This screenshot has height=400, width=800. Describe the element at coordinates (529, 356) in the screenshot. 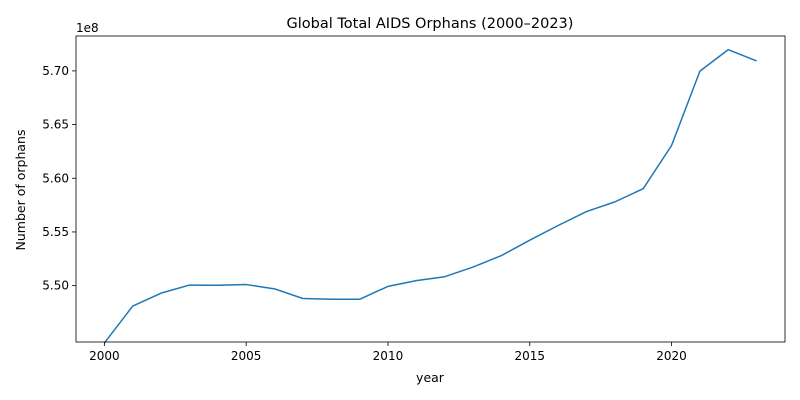

I see `x-tick-label: 2015` at that location.